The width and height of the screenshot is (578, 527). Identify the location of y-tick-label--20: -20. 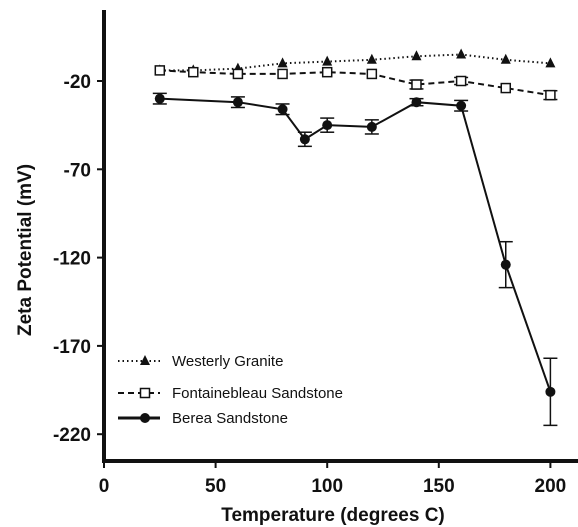
(77, 82).